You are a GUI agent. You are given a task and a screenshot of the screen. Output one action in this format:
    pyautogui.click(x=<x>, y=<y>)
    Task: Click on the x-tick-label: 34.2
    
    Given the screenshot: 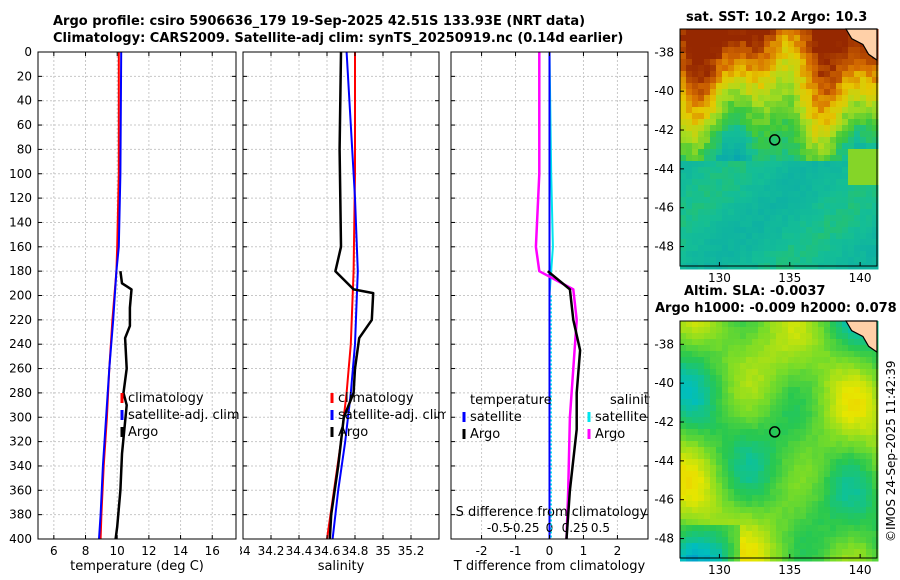 What is the action you would take?
    pyautogui.click(x=271, y=551)
    